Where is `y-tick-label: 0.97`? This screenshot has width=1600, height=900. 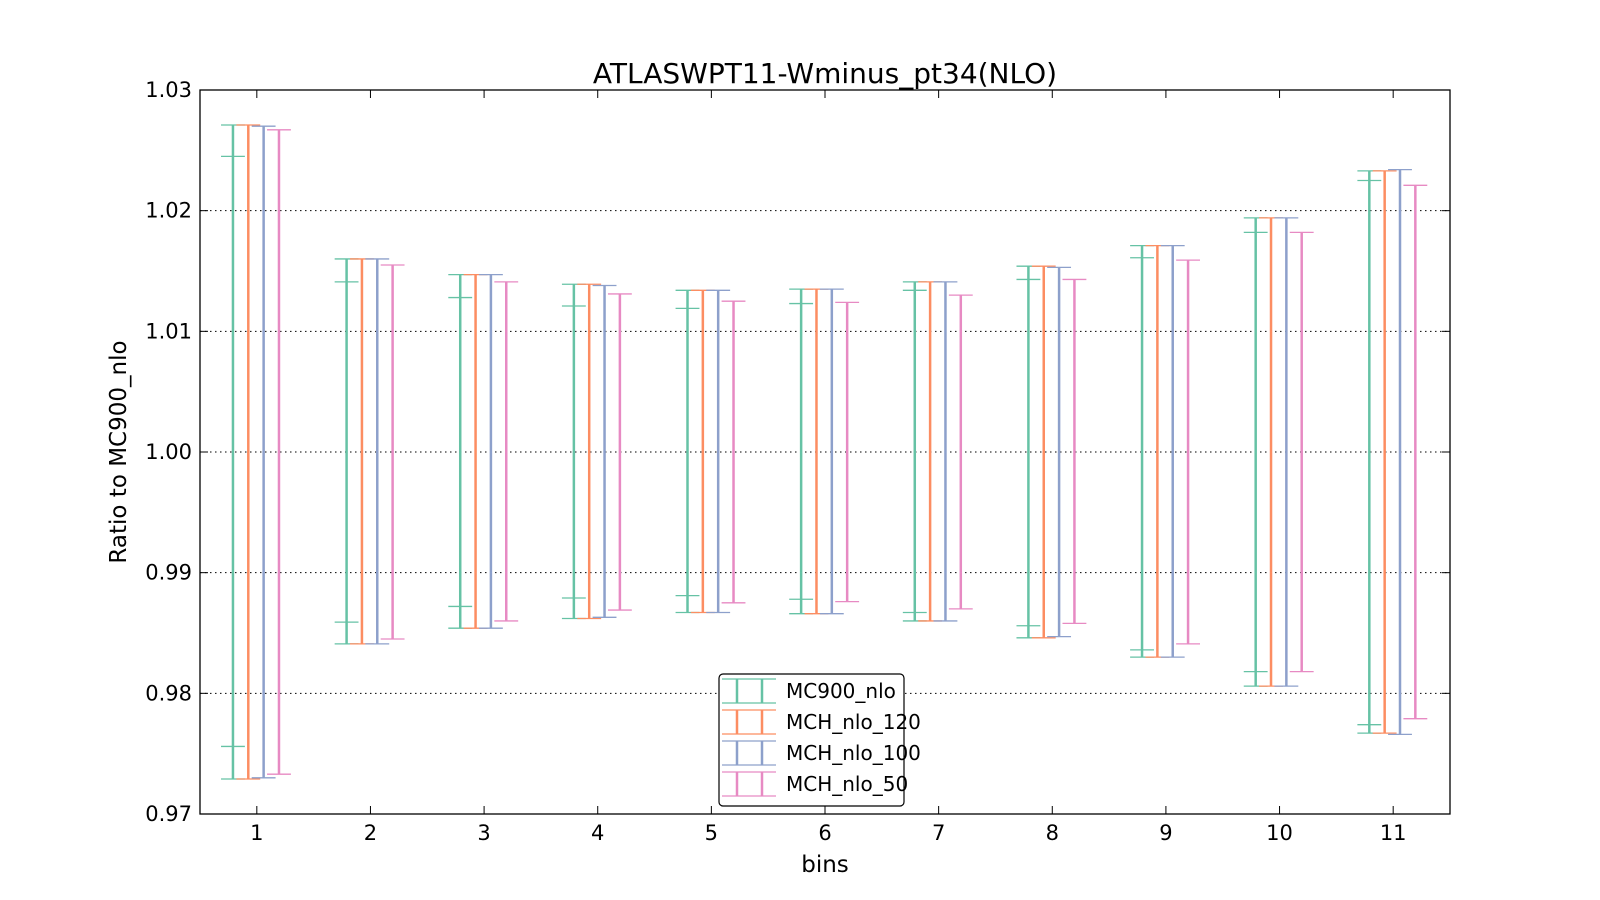 y-tick-label: 0.97 is located at coordinates (168, 814).